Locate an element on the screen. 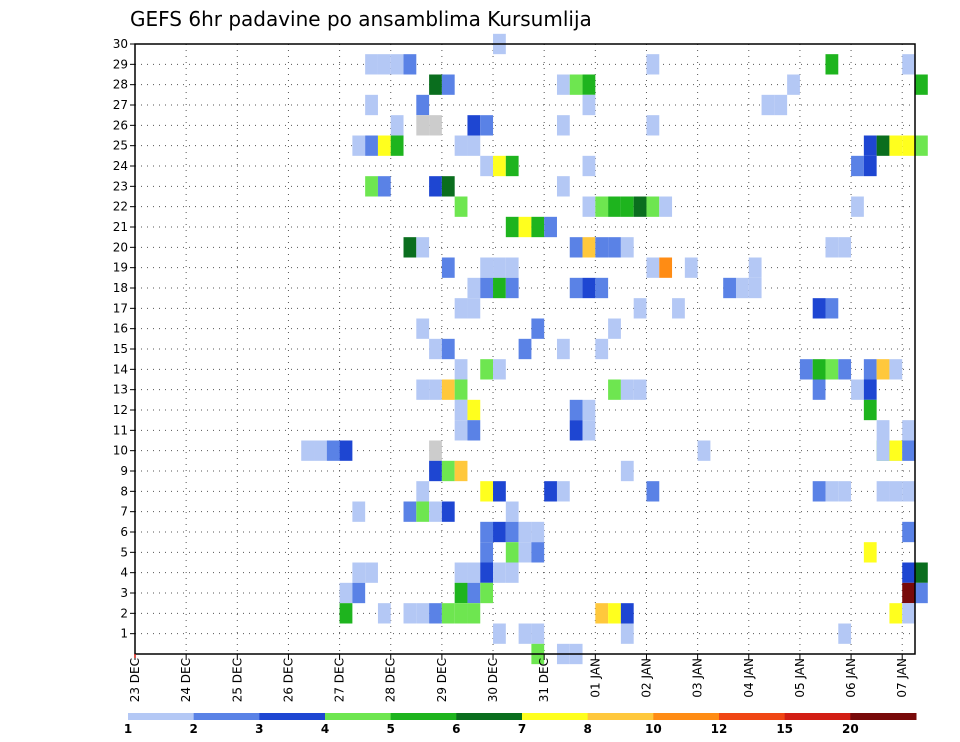 This screenshot has width=960, height=742. x-tick-label: 05 JAN is located at coordinates (800, 678).